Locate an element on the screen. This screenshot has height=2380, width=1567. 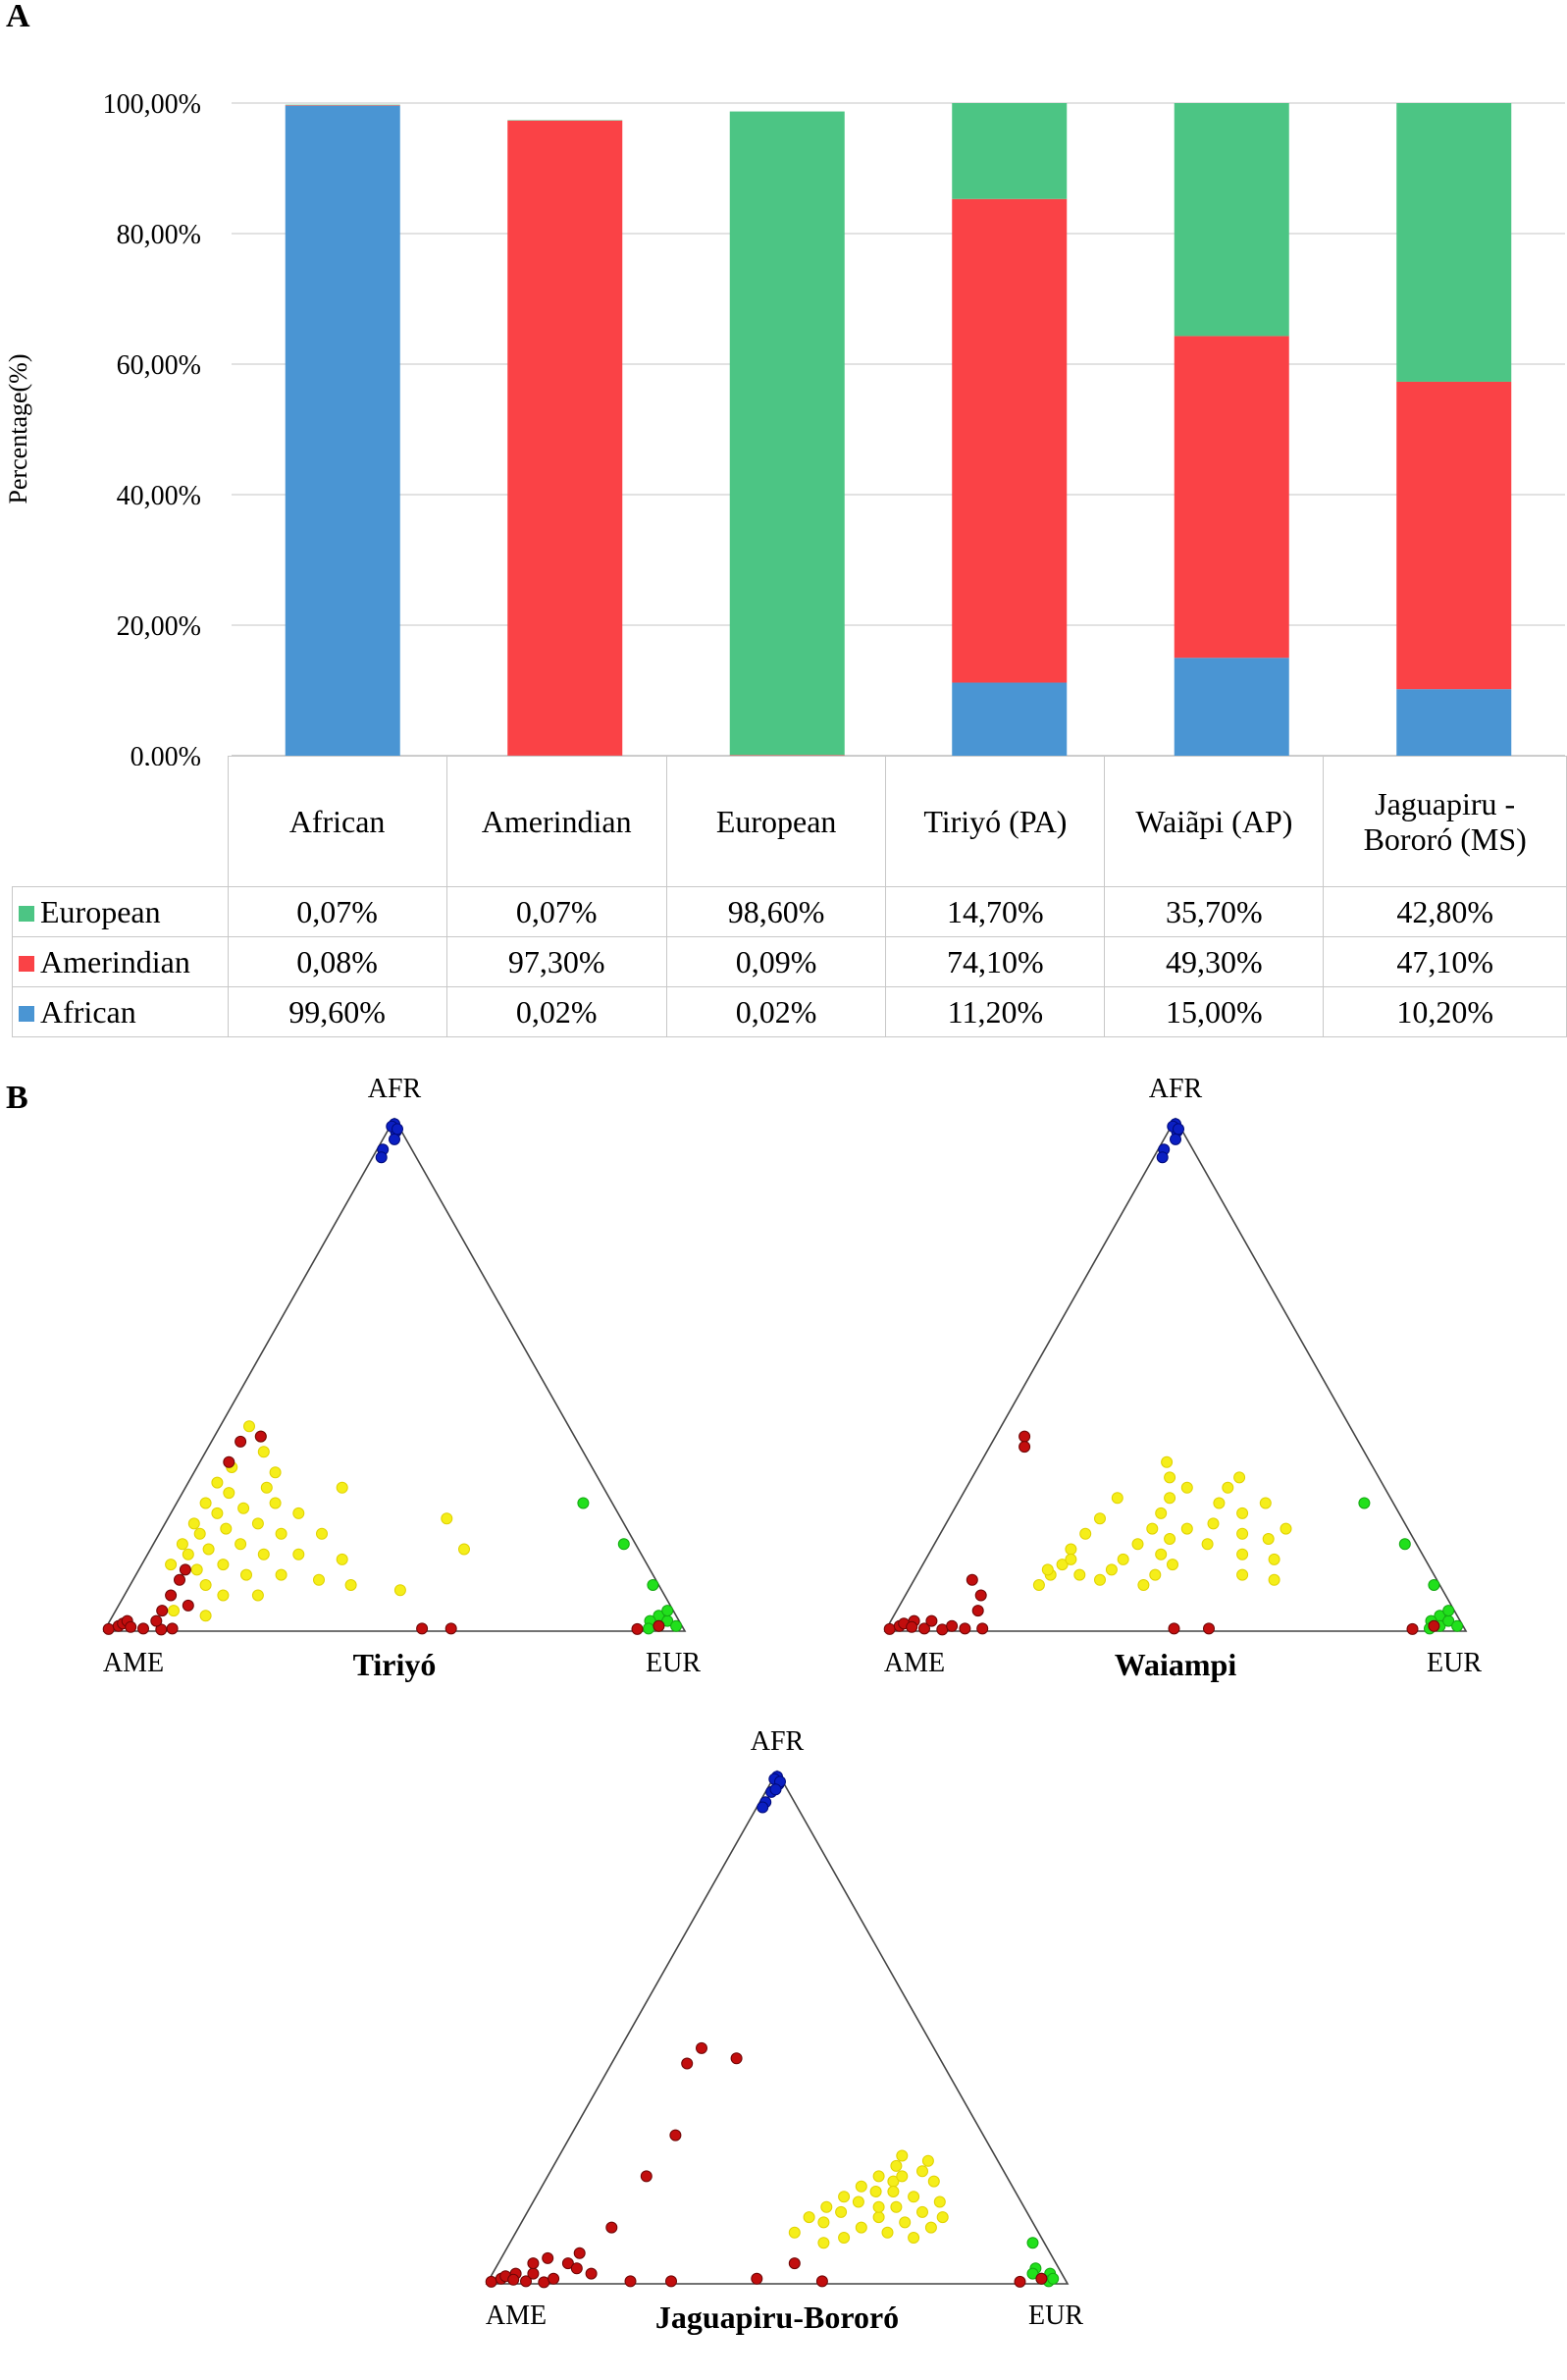
table-cell: 0,02% is located at coordinates (556, 1012).